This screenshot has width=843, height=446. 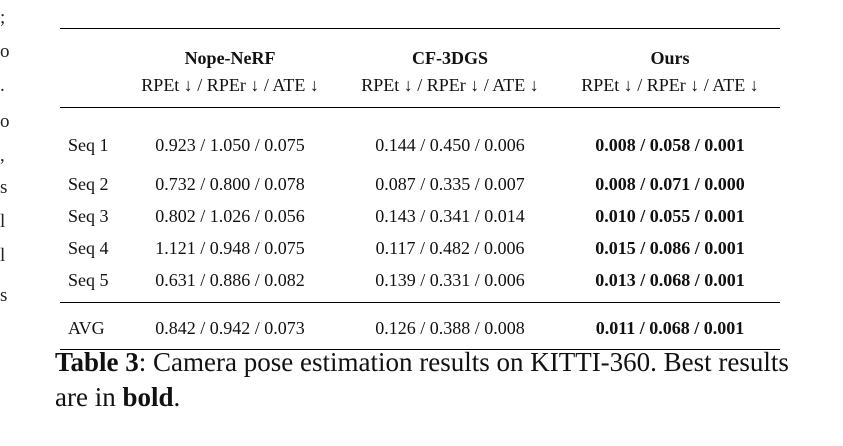 What do you see at coordinates (230, 215) in the screenshot?
I see `cell-nope-nerf: 0.802 / 1.026 / 0.056` at bounding box center [230, 215].